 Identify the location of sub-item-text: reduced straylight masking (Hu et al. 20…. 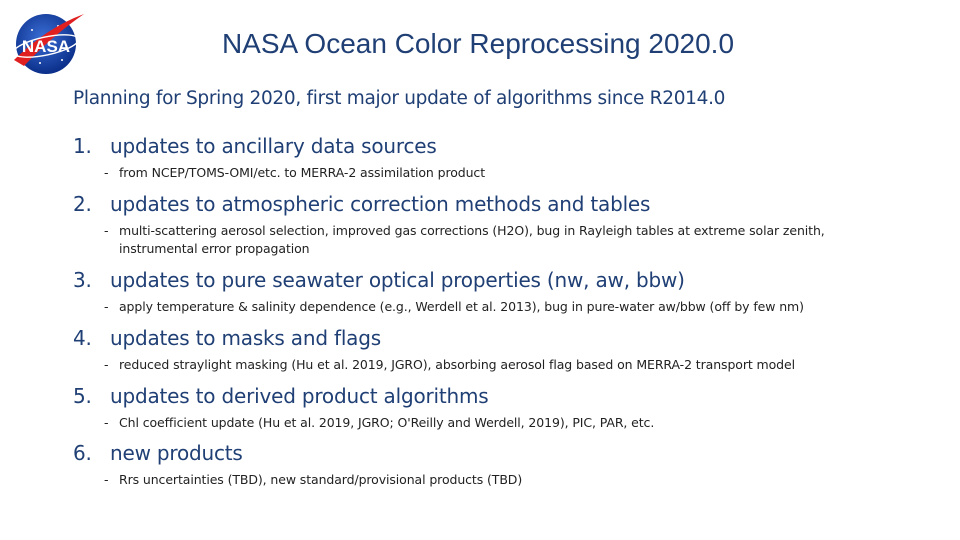
(457, 364).